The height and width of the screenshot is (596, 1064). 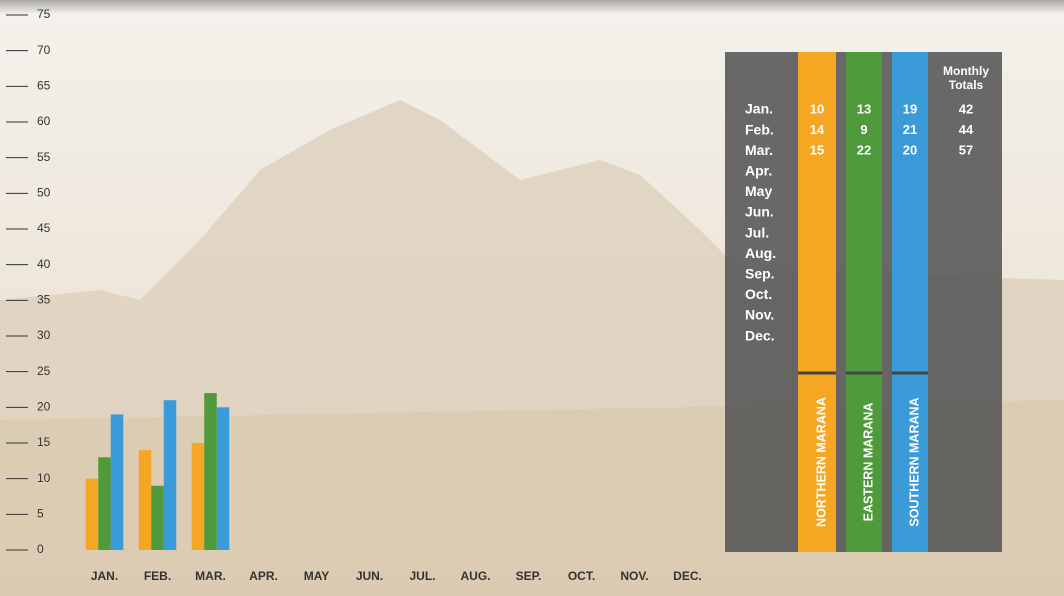 I want to click on table-value: 22, so click(x=864, y=150).